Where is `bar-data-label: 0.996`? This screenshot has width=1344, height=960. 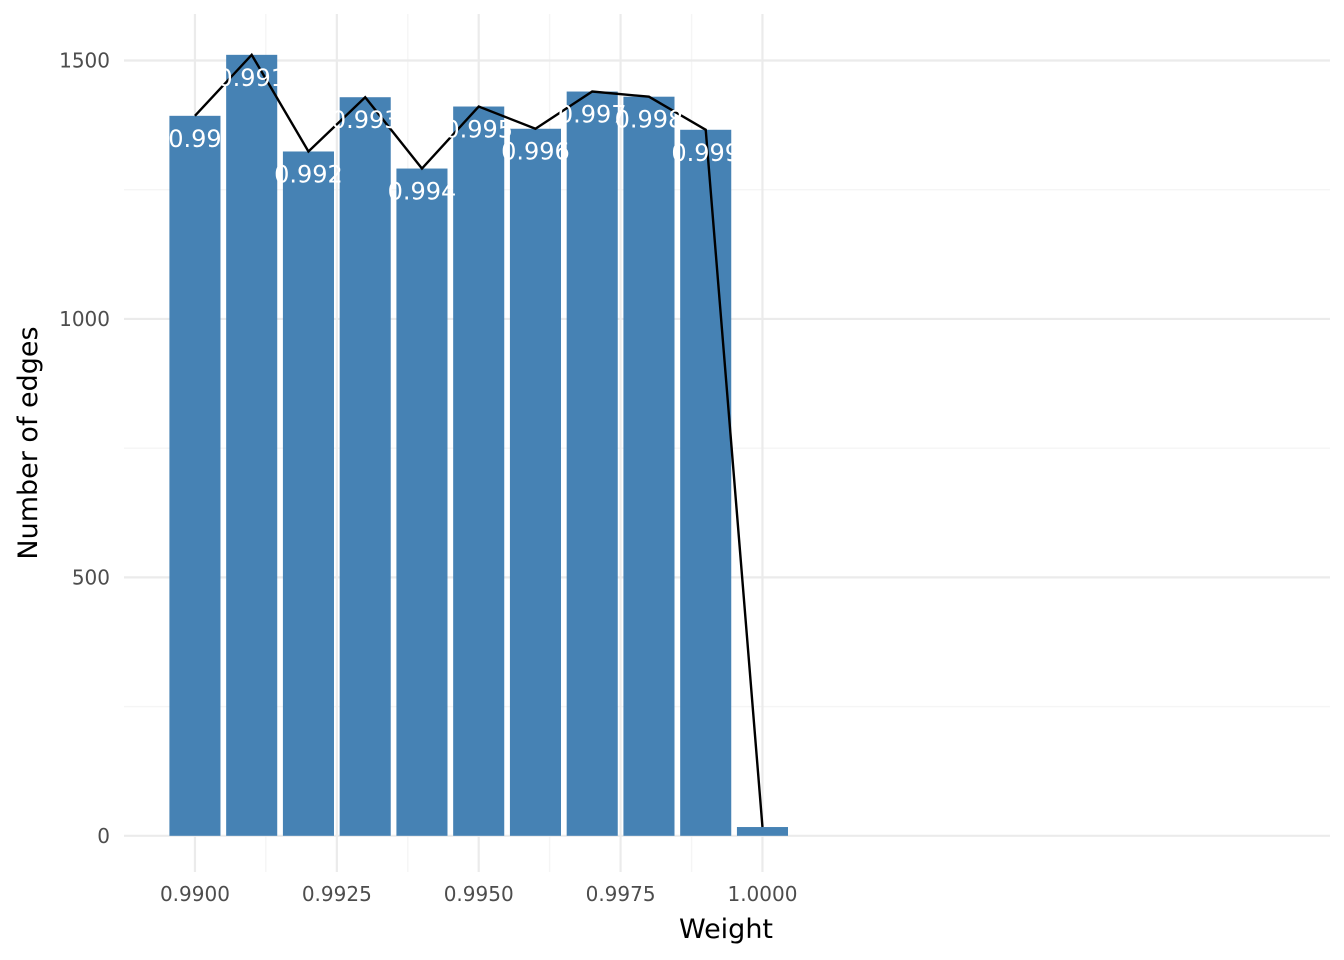 bar-data-label: 0.996 is located at coordinates (535, 152).